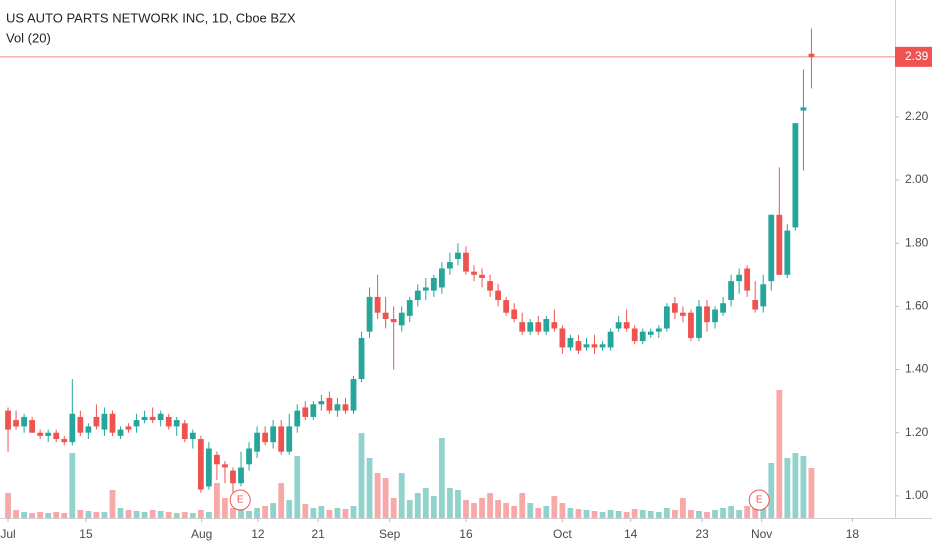 This screenshot has width=932, height=550. I want to click on earnings-marker, so click(759, 500).